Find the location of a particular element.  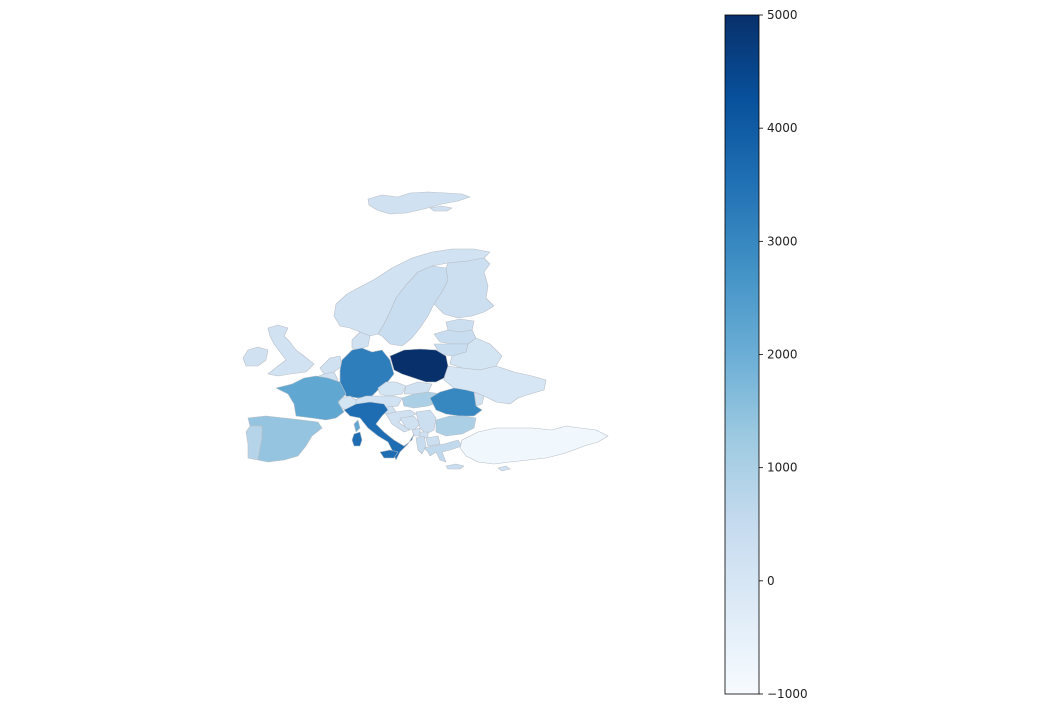

region-poland is located at coordinates (419, 365).